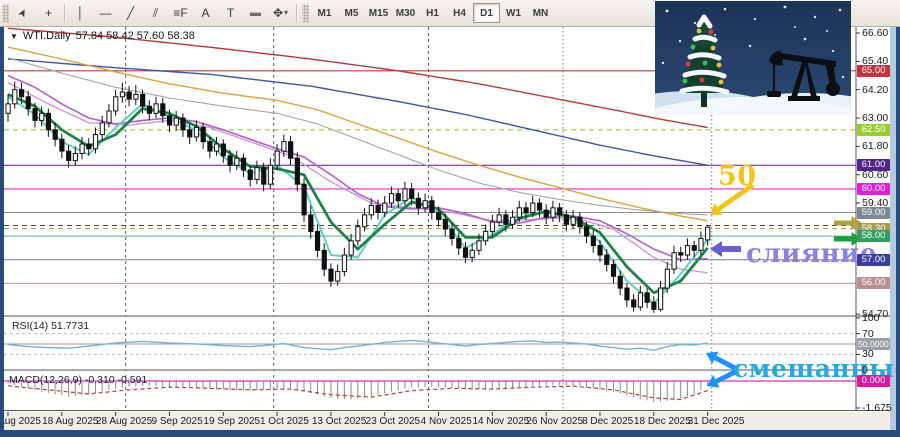 This screenshot has width=900, height=437. I want to click on timeframe-m15: M15, so click(378, 13).